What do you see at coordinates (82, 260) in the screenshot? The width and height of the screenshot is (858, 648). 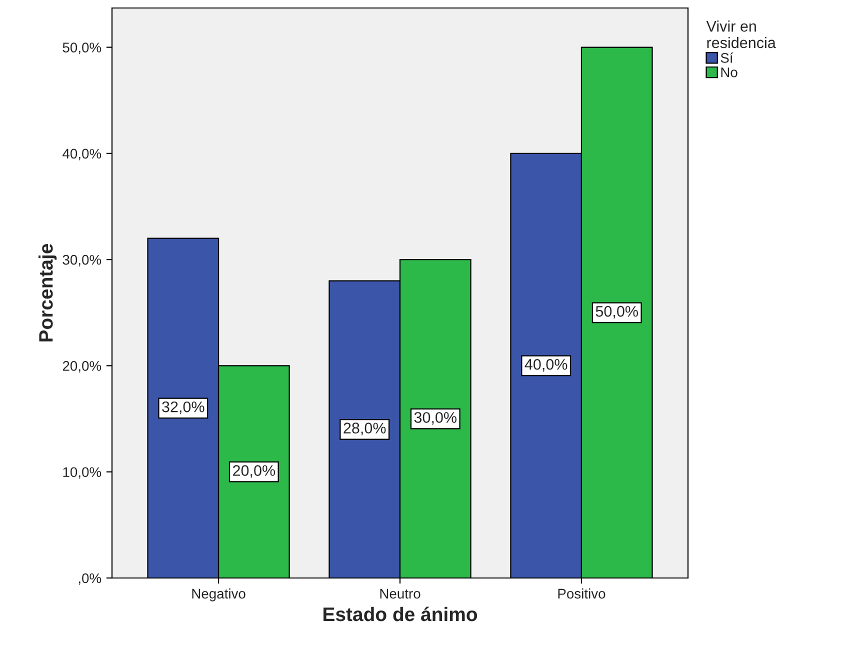 I see `y-tick-label: 30,0%` at bounding box center [82, 260].